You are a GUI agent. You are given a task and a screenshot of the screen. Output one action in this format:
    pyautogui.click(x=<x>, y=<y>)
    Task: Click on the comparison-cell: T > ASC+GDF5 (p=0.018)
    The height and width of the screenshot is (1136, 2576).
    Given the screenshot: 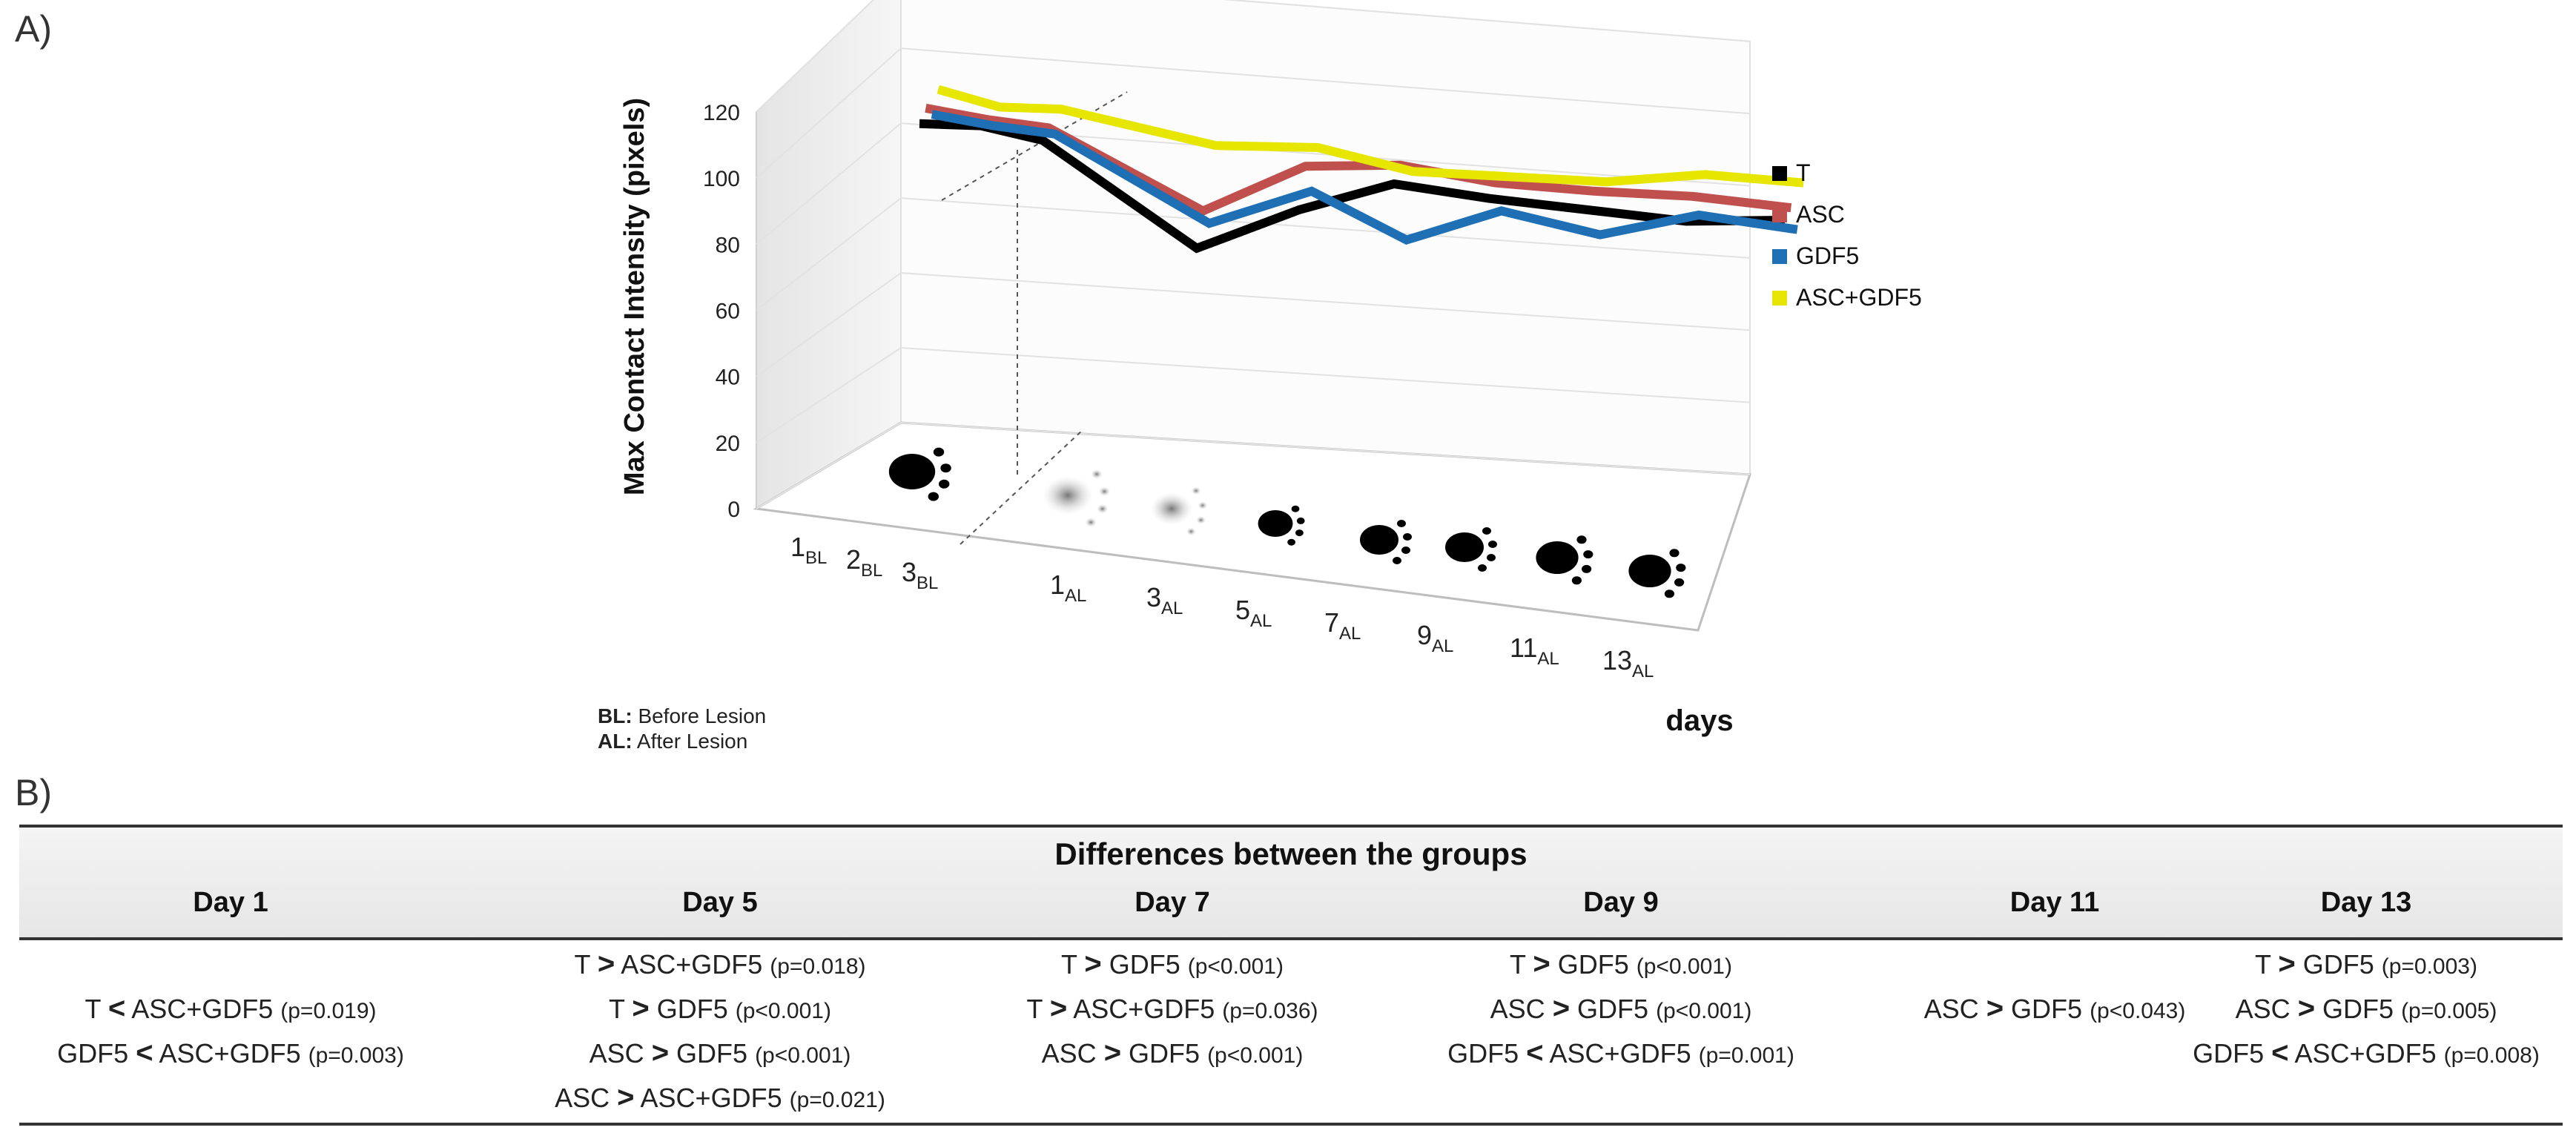 What is the action you would take?
    pyautogui.click(x=720, y=965)
    